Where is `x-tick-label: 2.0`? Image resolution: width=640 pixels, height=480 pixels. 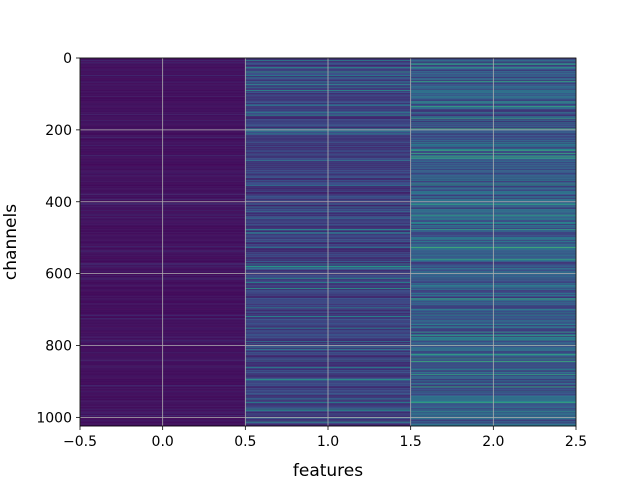 x-tick-label: 2.0 is located at coordinates (493, 442).